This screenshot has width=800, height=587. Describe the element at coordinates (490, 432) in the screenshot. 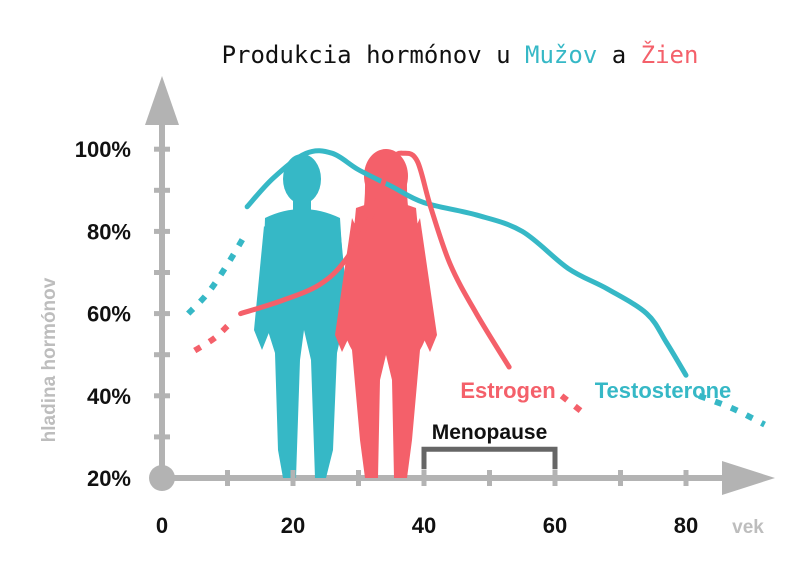

I see `menopause-label: Menopause` at that location.